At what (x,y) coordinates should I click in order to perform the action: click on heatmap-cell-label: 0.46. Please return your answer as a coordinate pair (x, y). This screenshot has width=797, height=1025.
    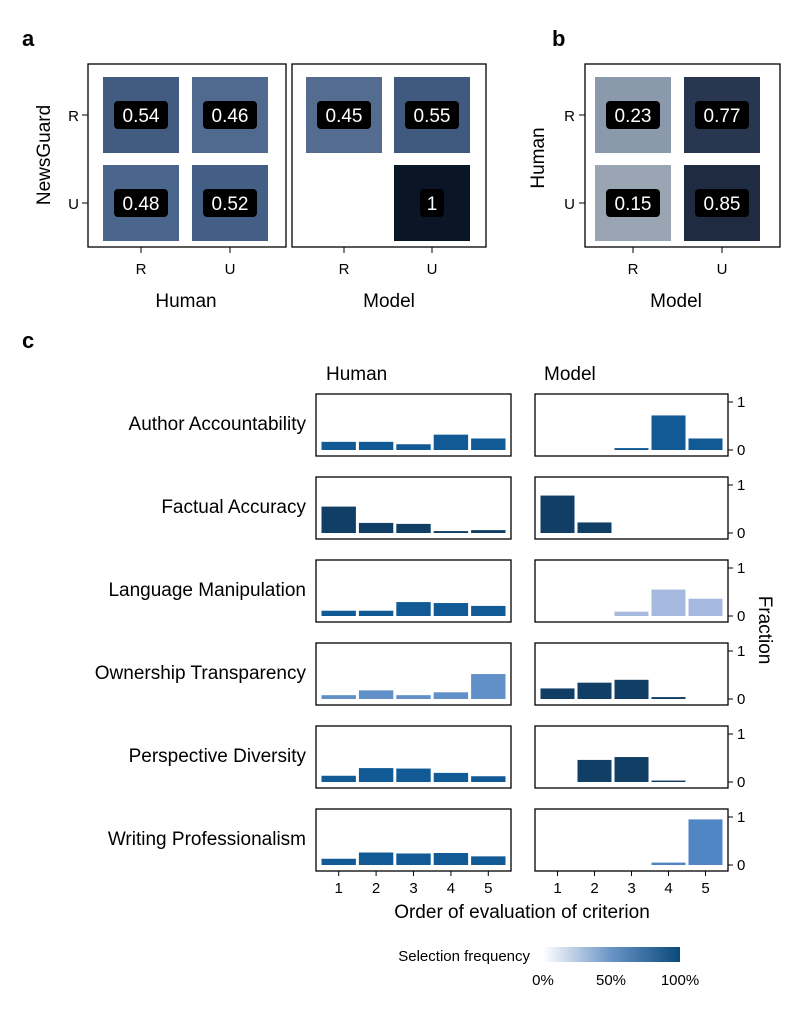
    Looking at the image, I should click on (230, 116).